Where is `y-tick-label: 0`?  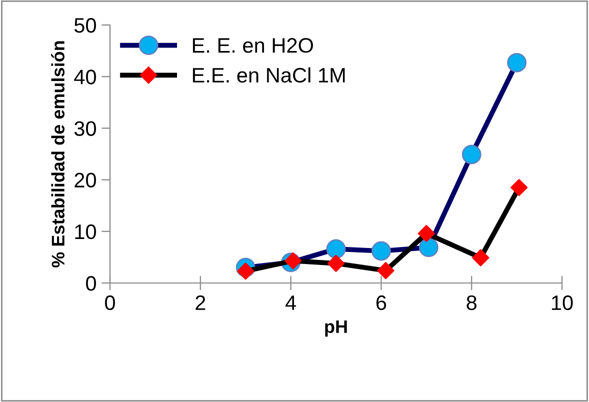
y-tick-label: 0 is located at coordinates (91, 283).